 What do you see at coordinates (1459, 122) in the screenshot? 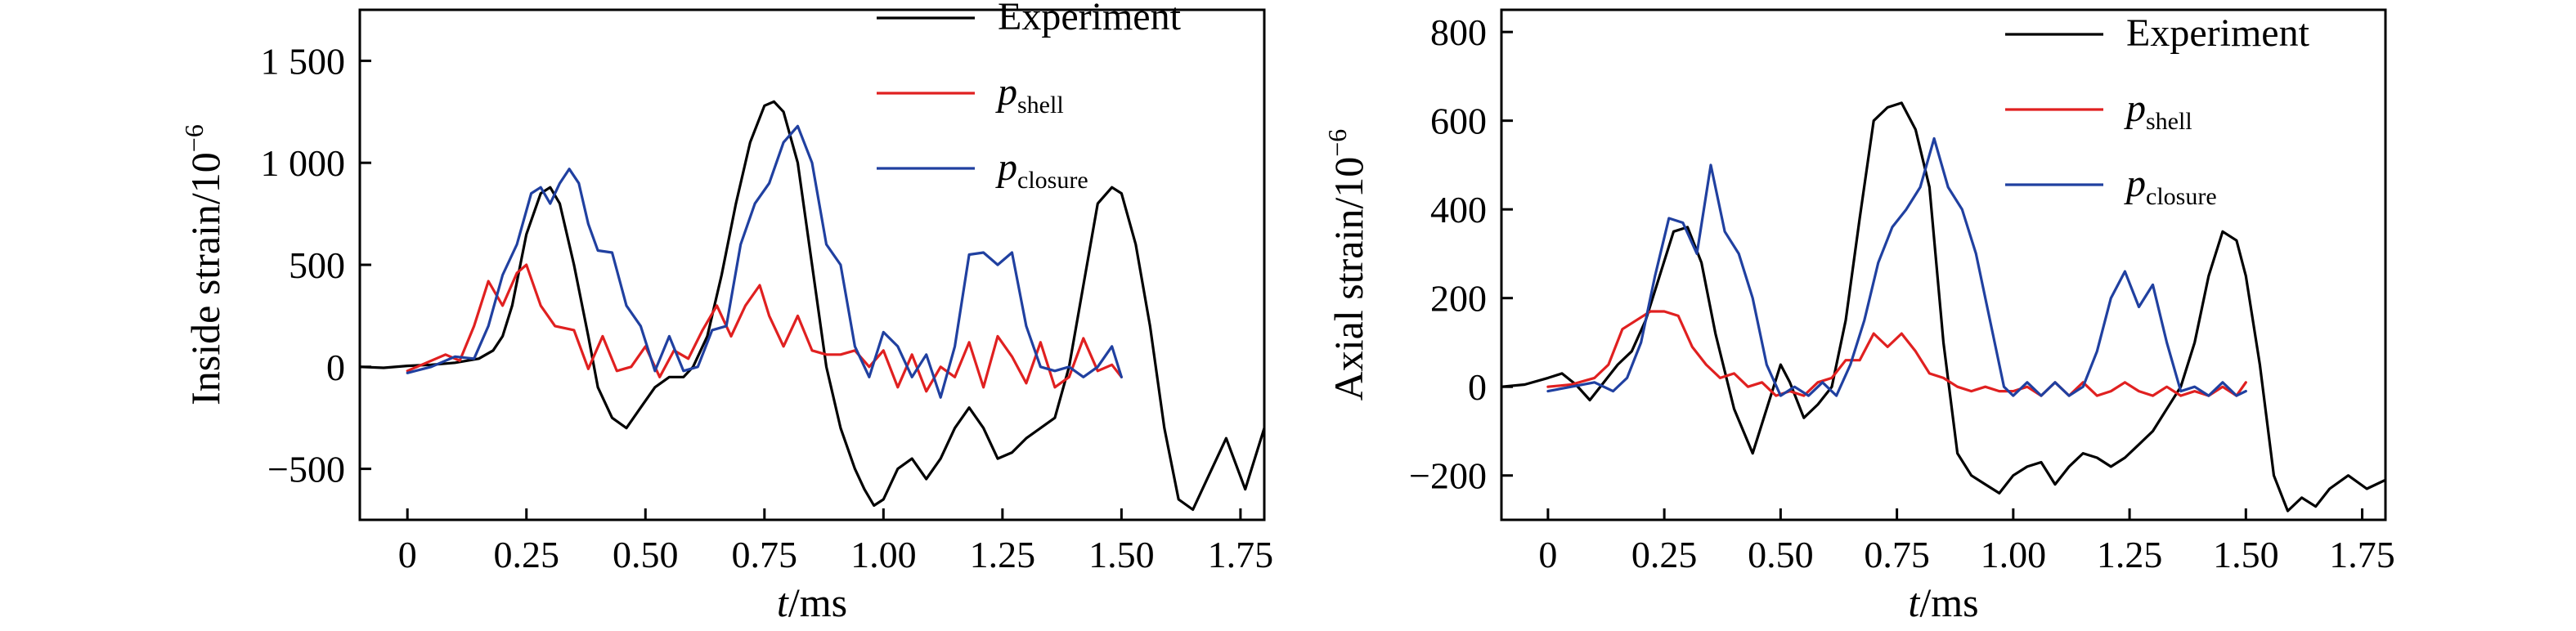
I see `y-tick-label: 600` at bounding box center [1459, 122].